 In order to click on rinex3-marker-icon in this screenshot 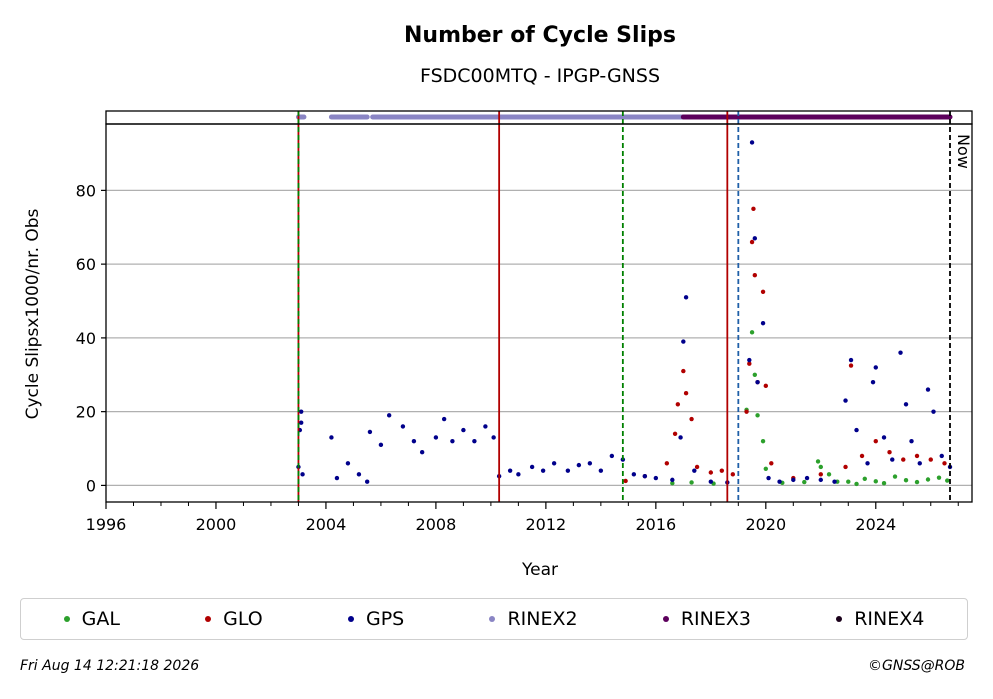, I will do `click(665, 619)`.